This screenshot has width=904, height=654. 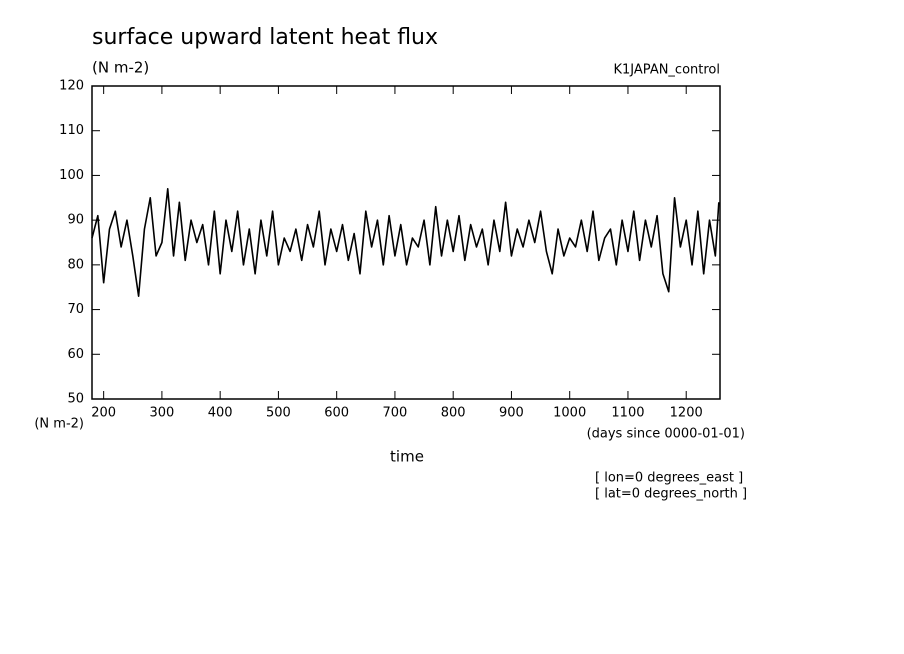 I want to click on x-tick-label: 300, so click(x=161, y=413).